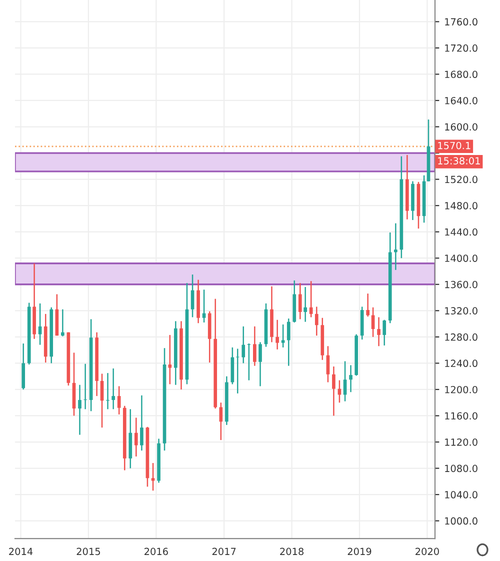 The image size is (500, 561). What do you see at coordinates (461, 74) in the screenshot?
I see `y-tick-label: 1680.0` at bounding box center [461, 74].